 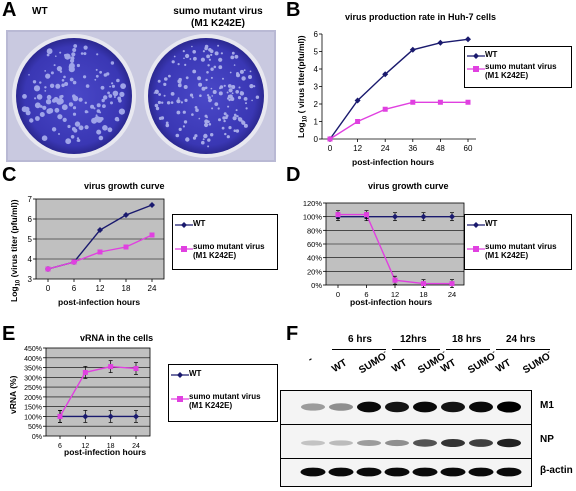 What do you see at coordinates (399, 89) in the screenshot?
I see `series-line-wt` at bounding box center [399, 89].